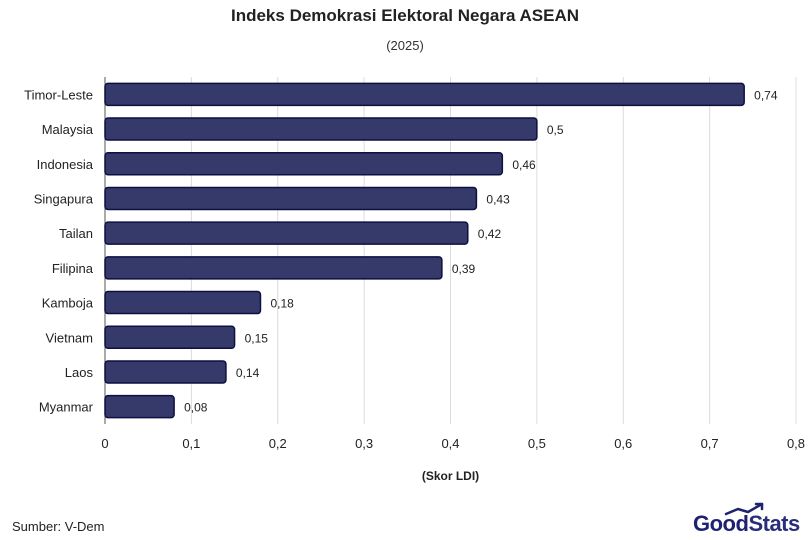  Describe the element at coordinates (73, 268) in the screenshot. I see `category-label: Filipina` at that location.